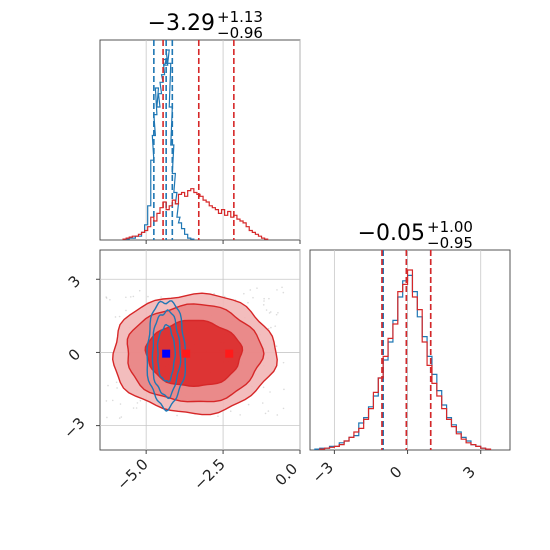 The image size is (550, 550). I want to click on contour-y-tick-label: 3, so click(74, 281).